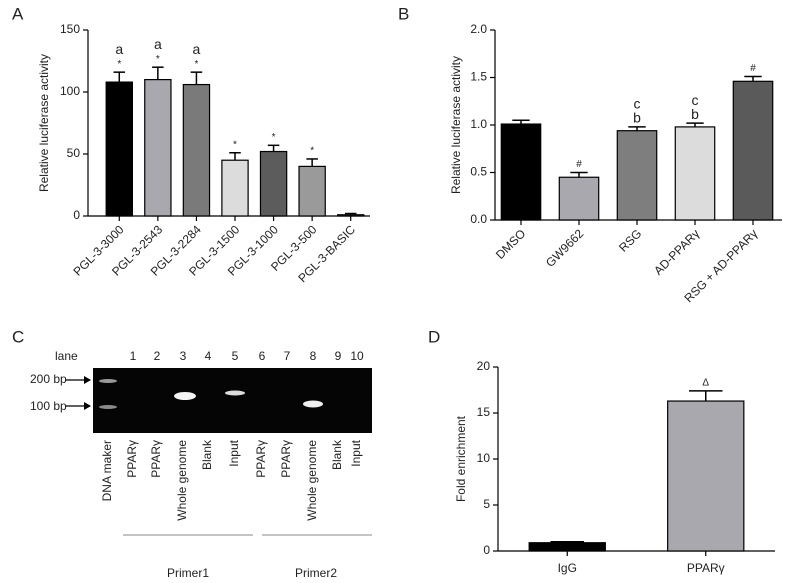 This screenshot has width=795, height=583. Describe the element at coordinates (461, 458) in the screenshot. I see `y-axis-label: Fold enrichment` at that location.